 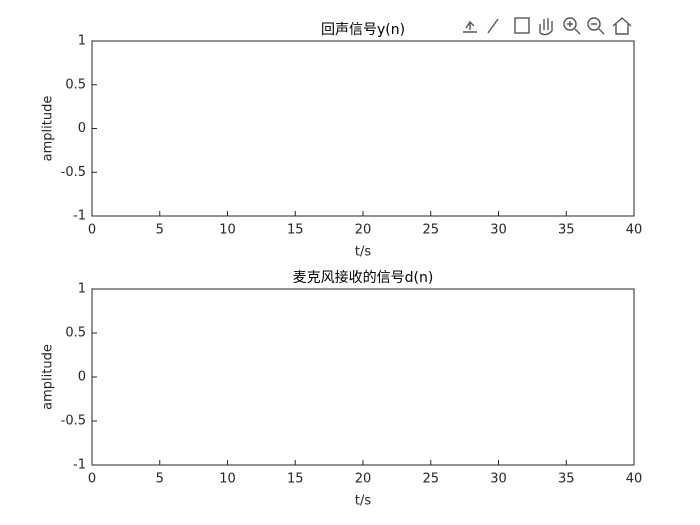 What do you see at coordinates (570, 24) in the screenshot?
I see `zoom-in-icon` at bounding box center [570, 24].